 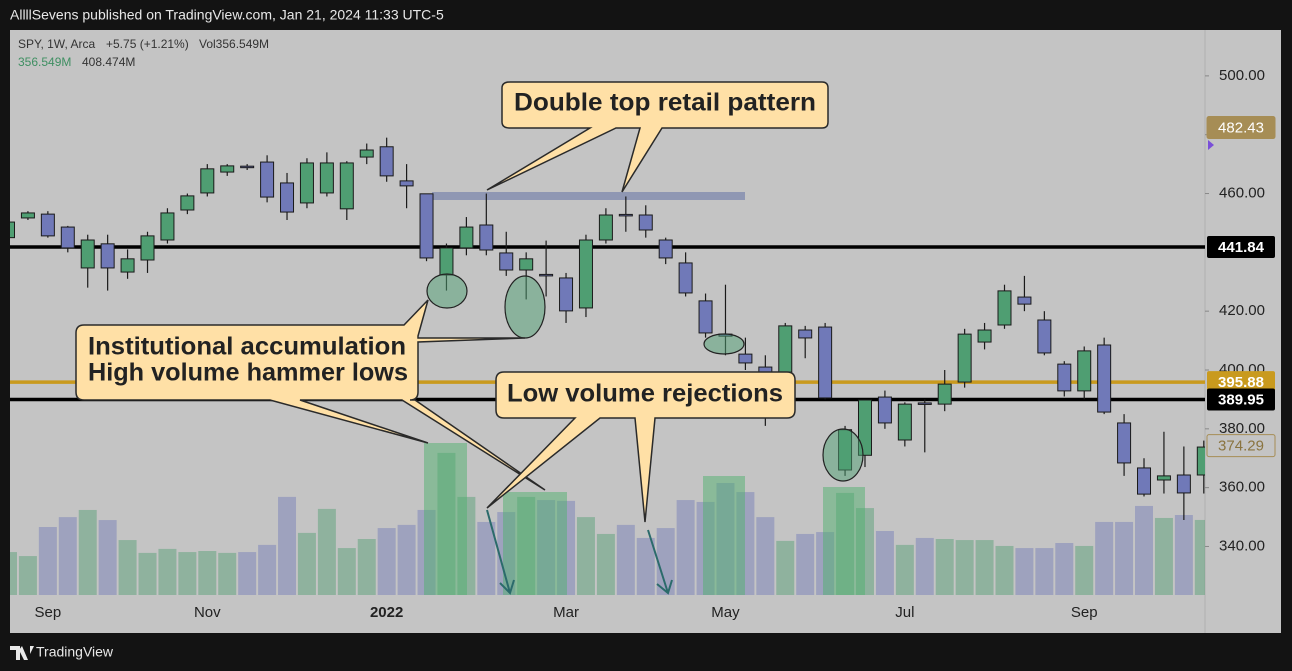 I want to click on level-label: 389.95, so click(x=1241, y=400).